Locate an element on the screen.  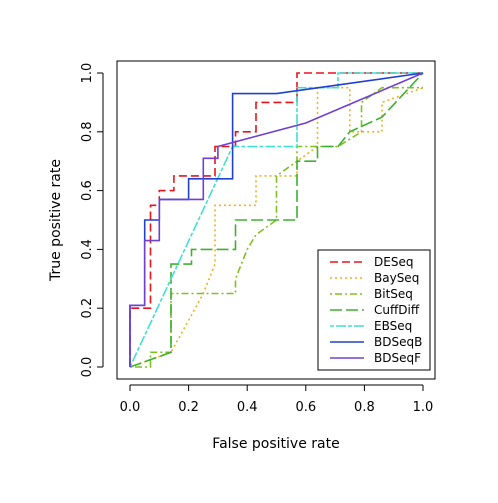
legend-label: EBSeq is located at coordinates (393, 326).